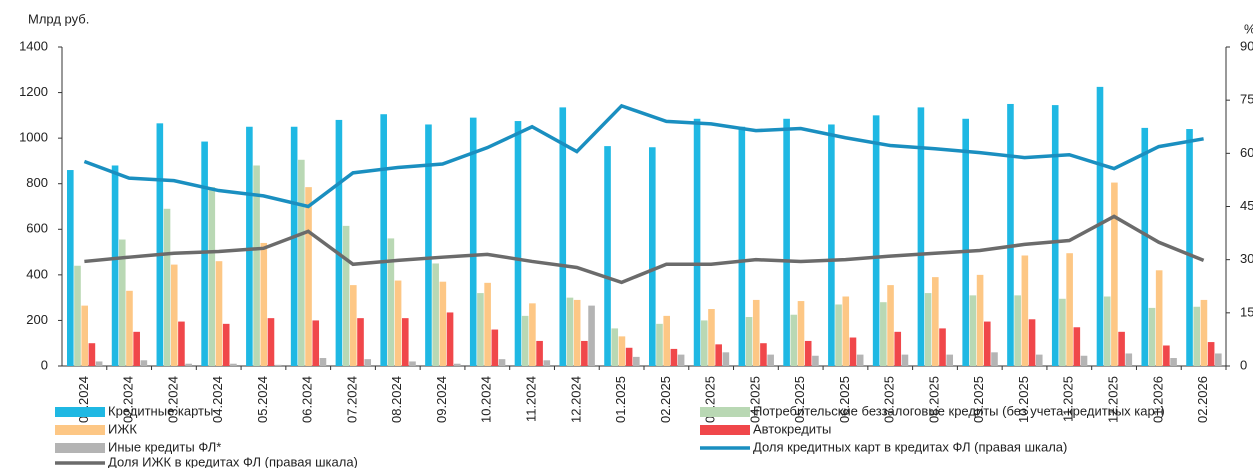  I want to click on legend-label: ИЖК, so click(122, 428).